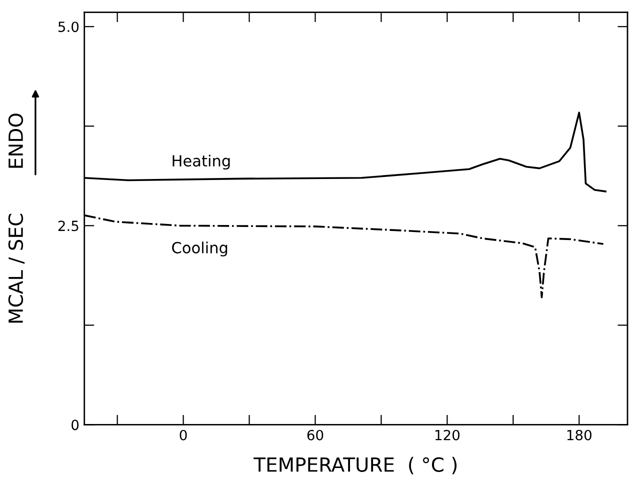 Image resolution: width=639 pixels, height=491 pixels. What do you see at coordinates (315, 435) in the screenshot?
I see `x-tick-label: 60` at bounding box center [315, 435].